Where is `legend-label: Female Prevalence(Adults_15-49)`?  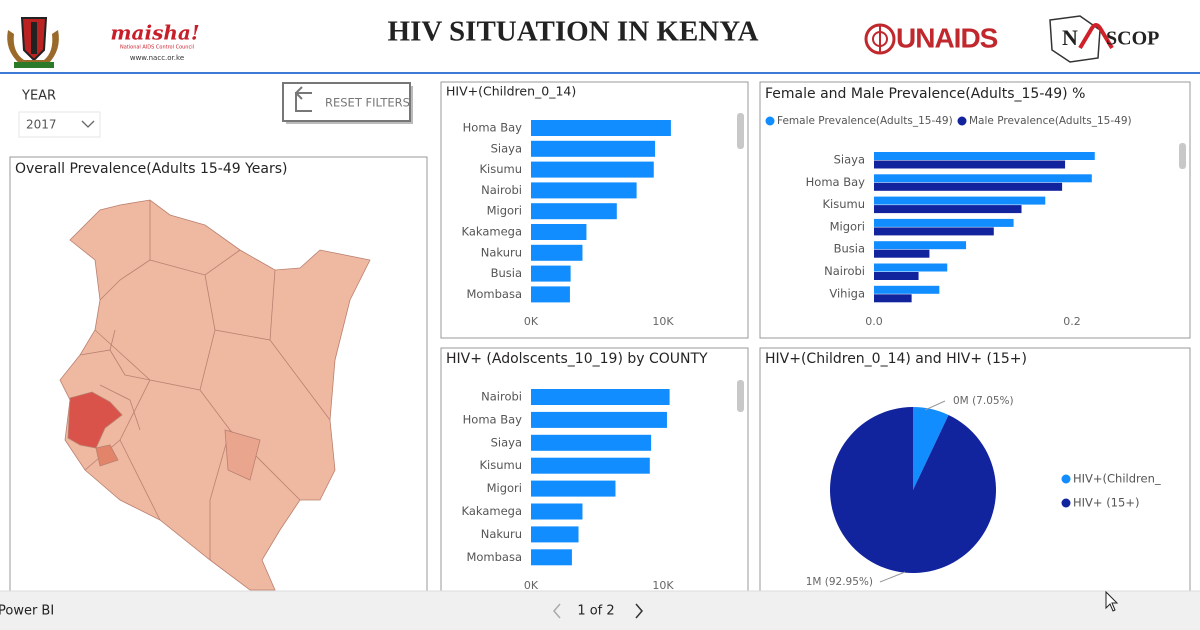
legend-label: Female Prevalence(Adults_15-49) is located at coordinates (865, 121).